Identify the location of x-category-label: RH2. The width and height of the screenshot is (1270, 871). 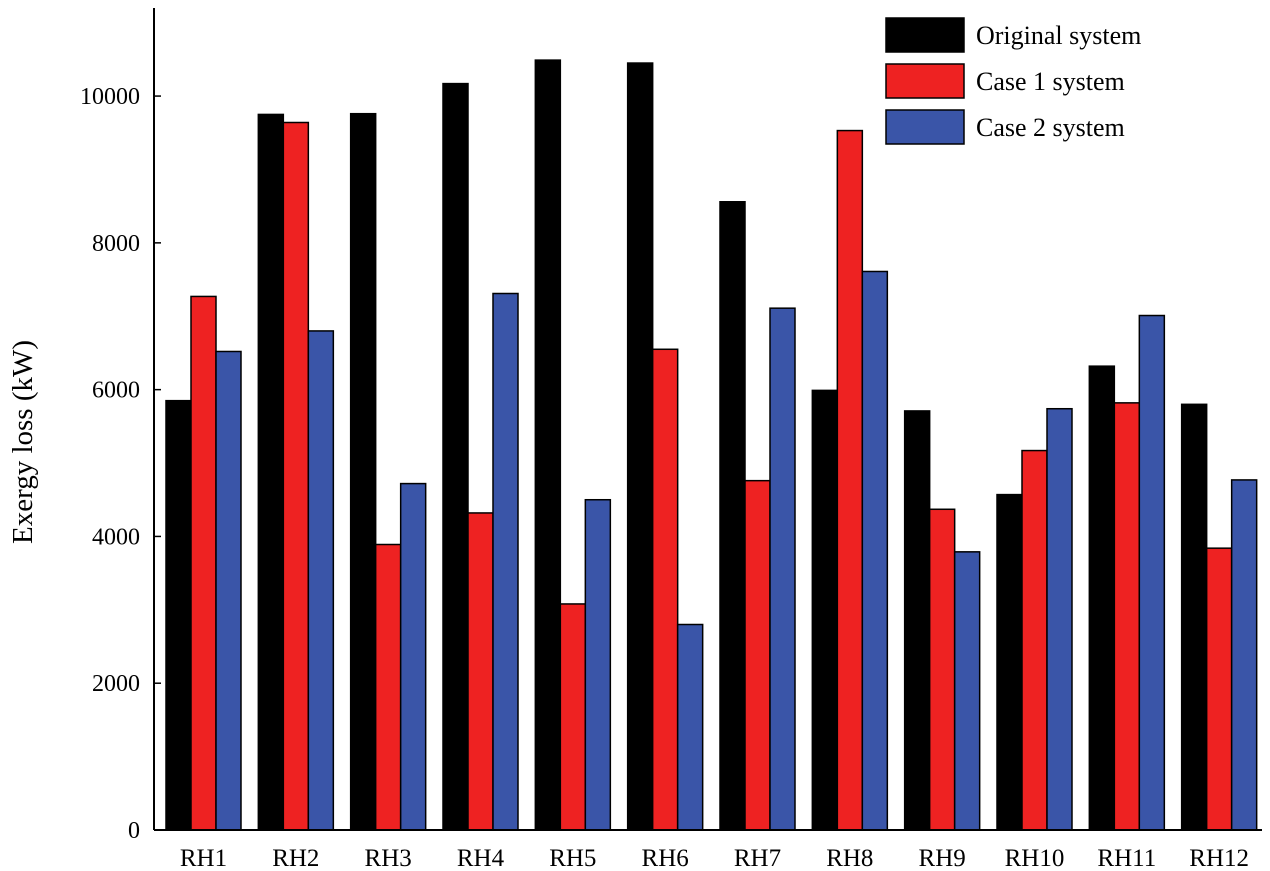
(295, 858).